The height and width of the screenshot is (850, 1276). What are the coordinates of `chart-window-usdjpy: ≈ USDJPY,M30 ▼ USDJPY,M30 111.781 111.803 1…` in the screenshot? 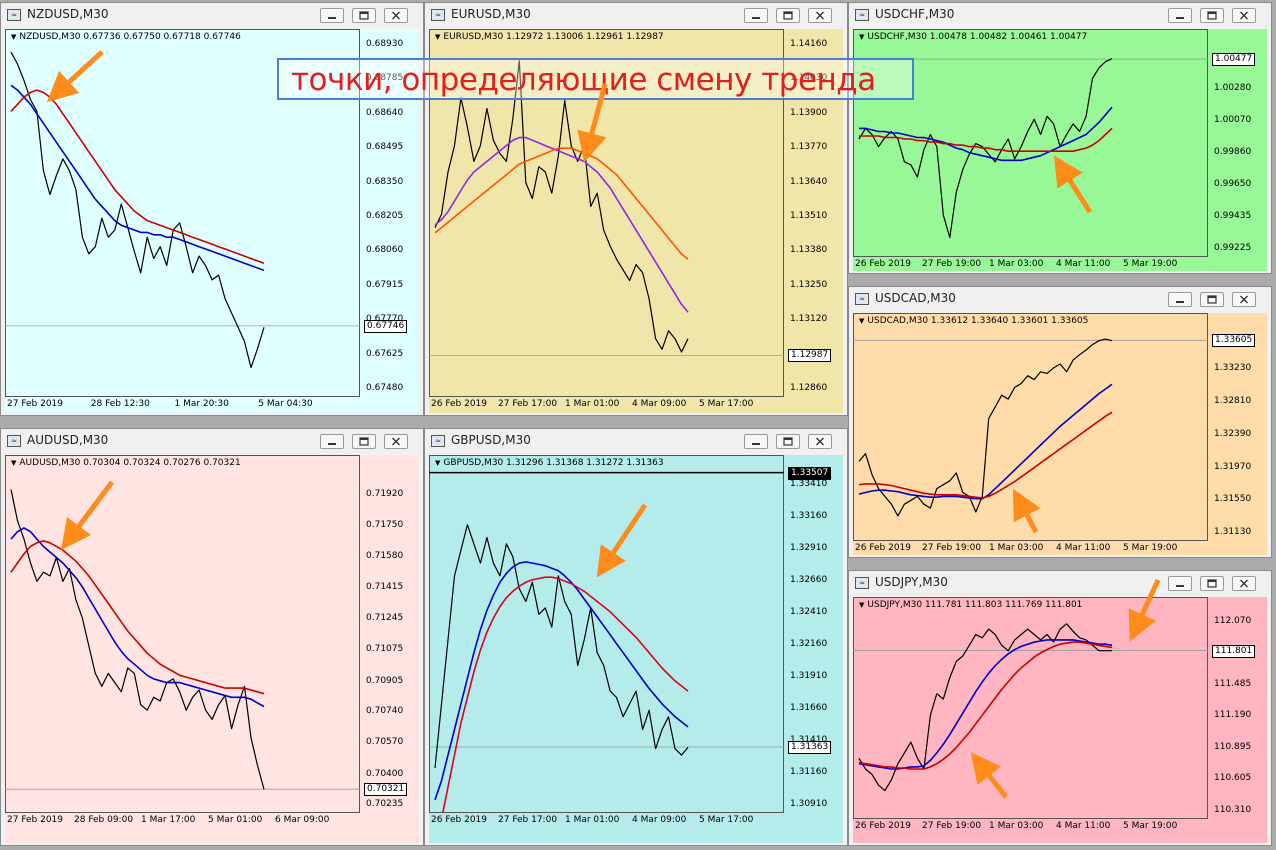 It's located at (1060, 708).